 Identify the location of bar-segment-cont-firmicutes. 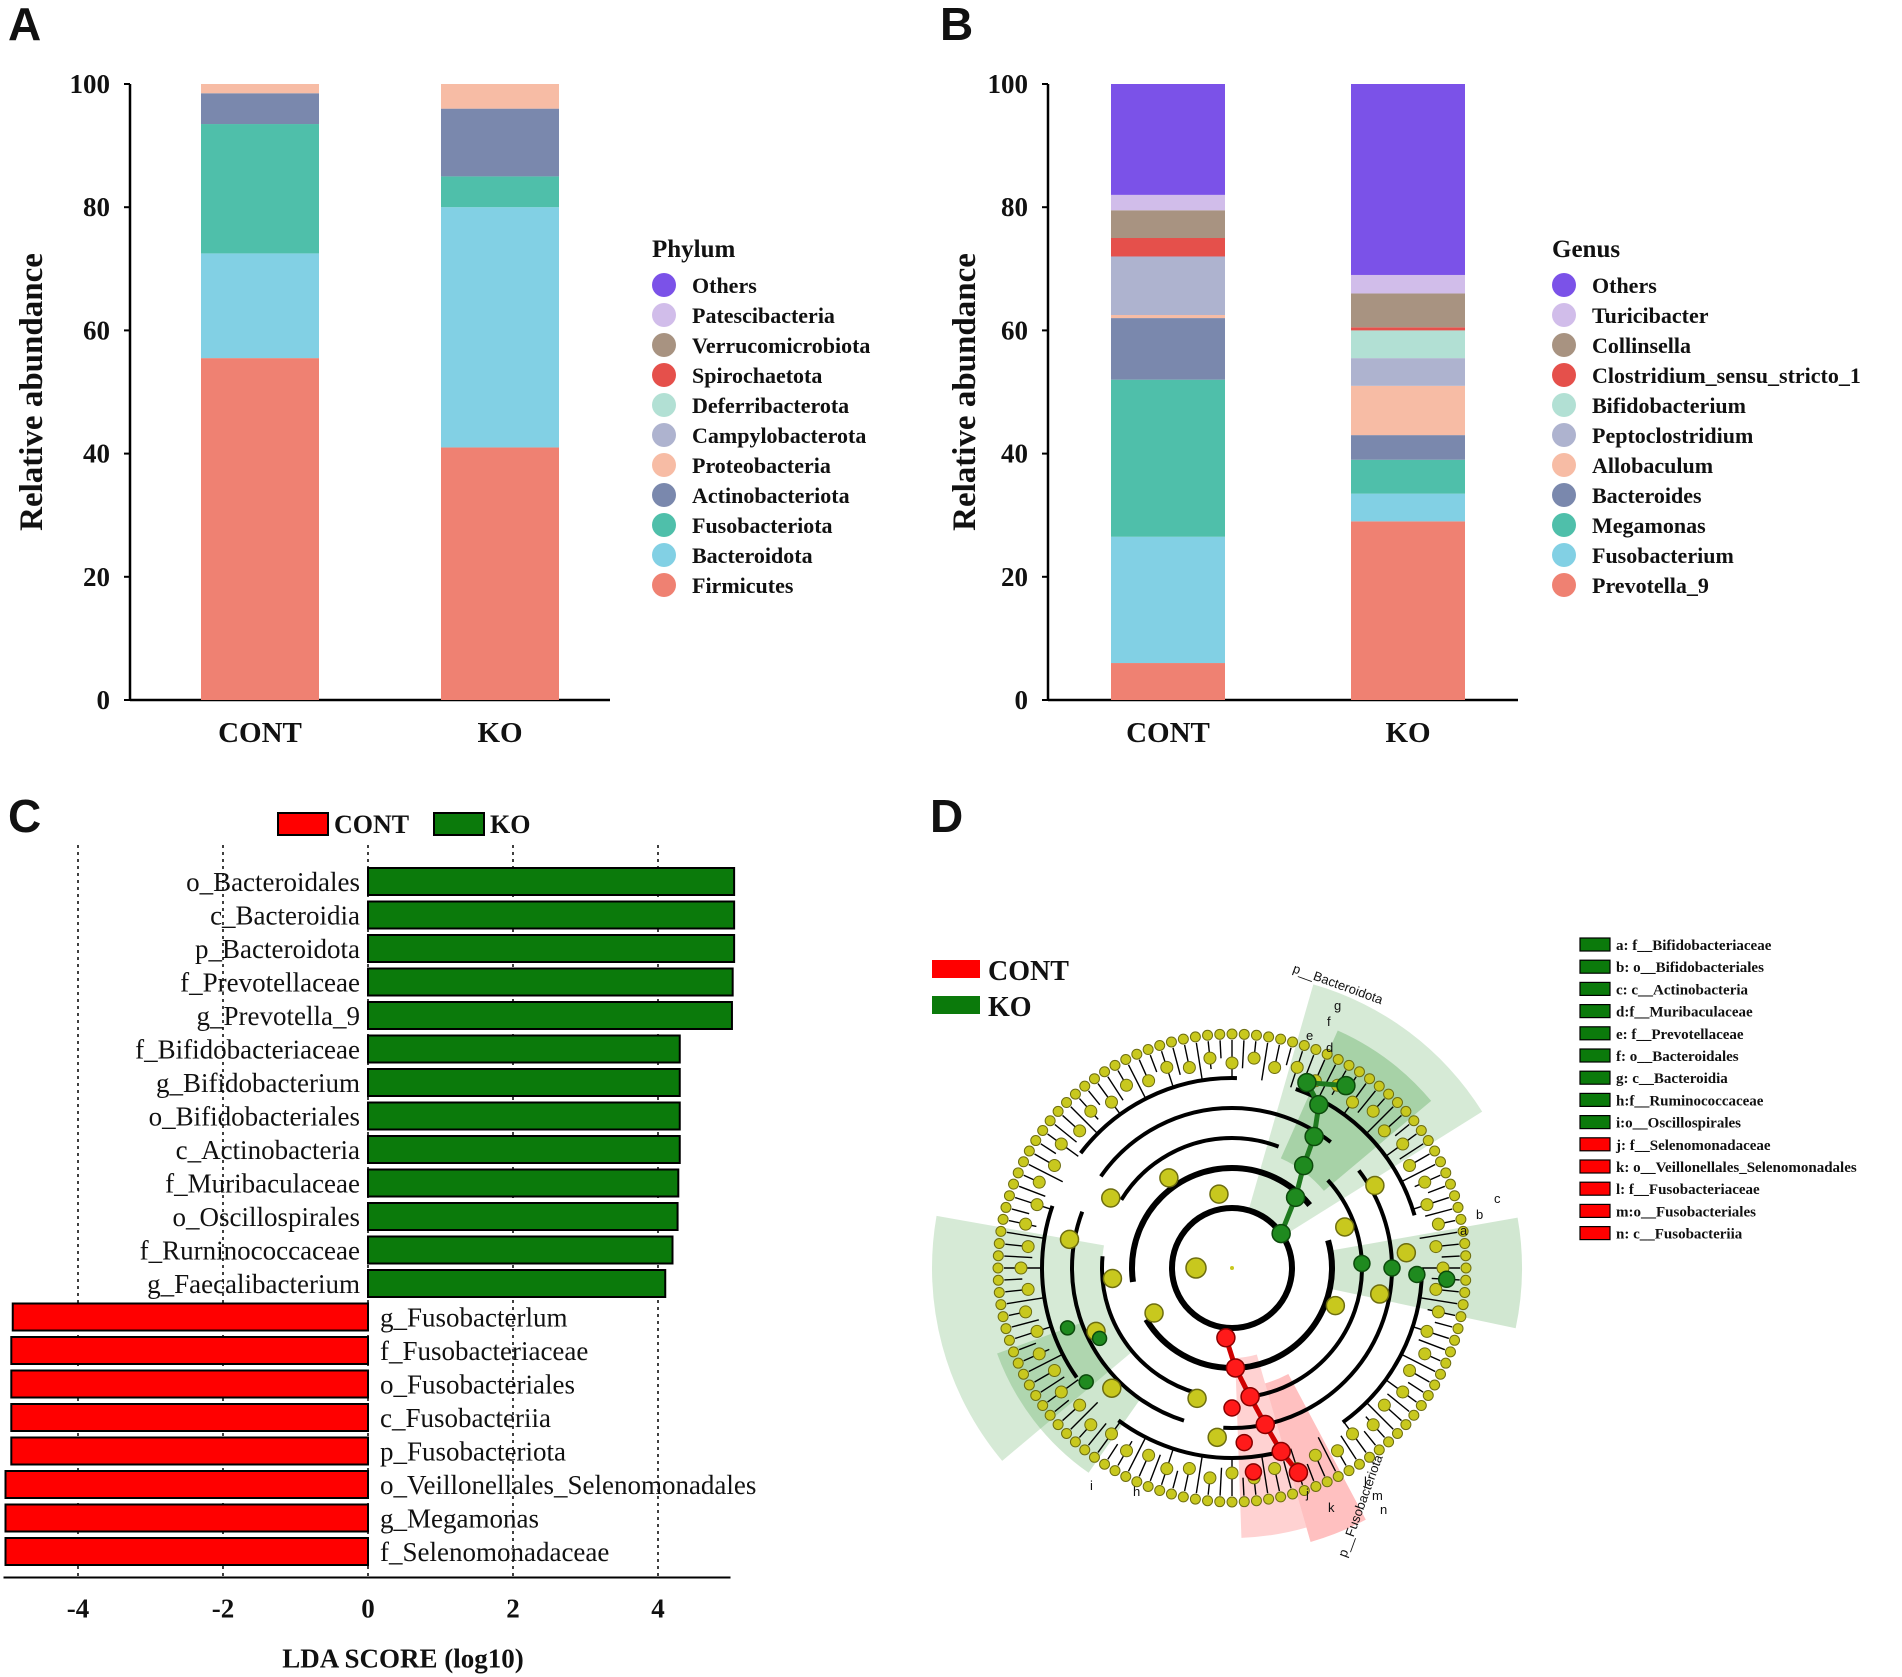
(260, 529).